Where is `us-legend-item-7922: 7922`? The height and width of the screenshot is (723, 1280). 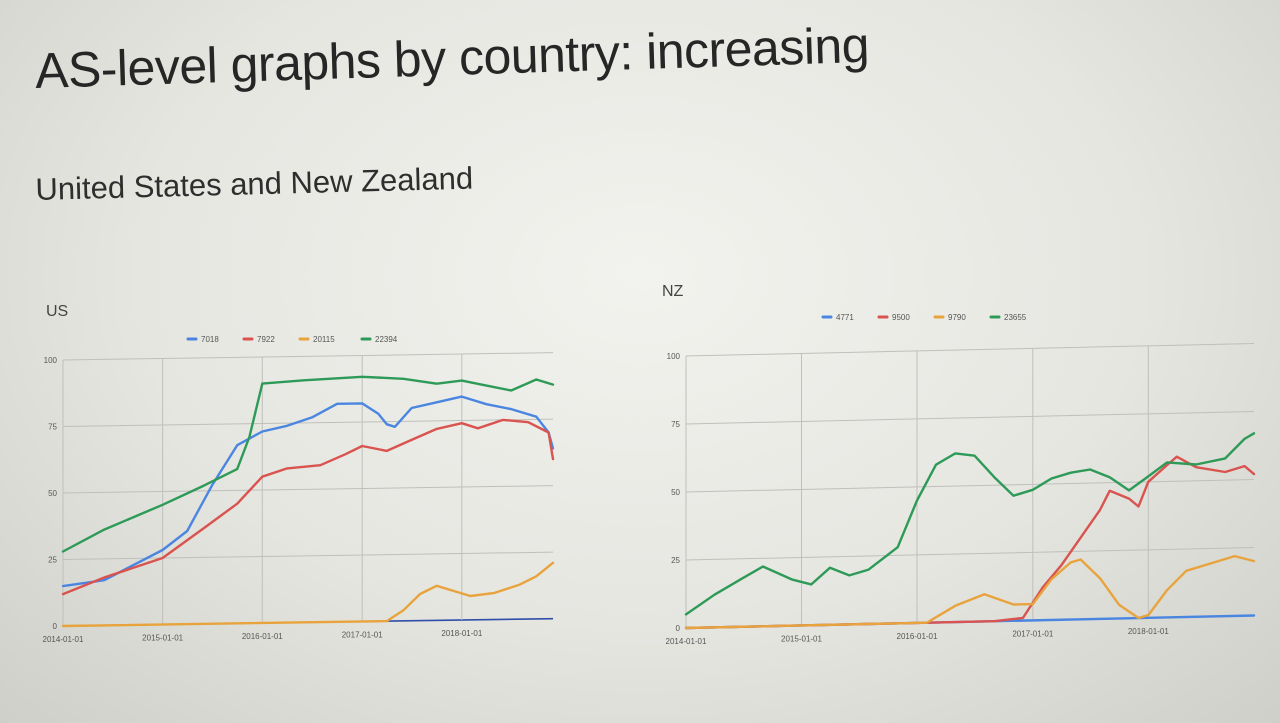 us-legend-item-7922: 7922 is located at coordinates (258, 339).